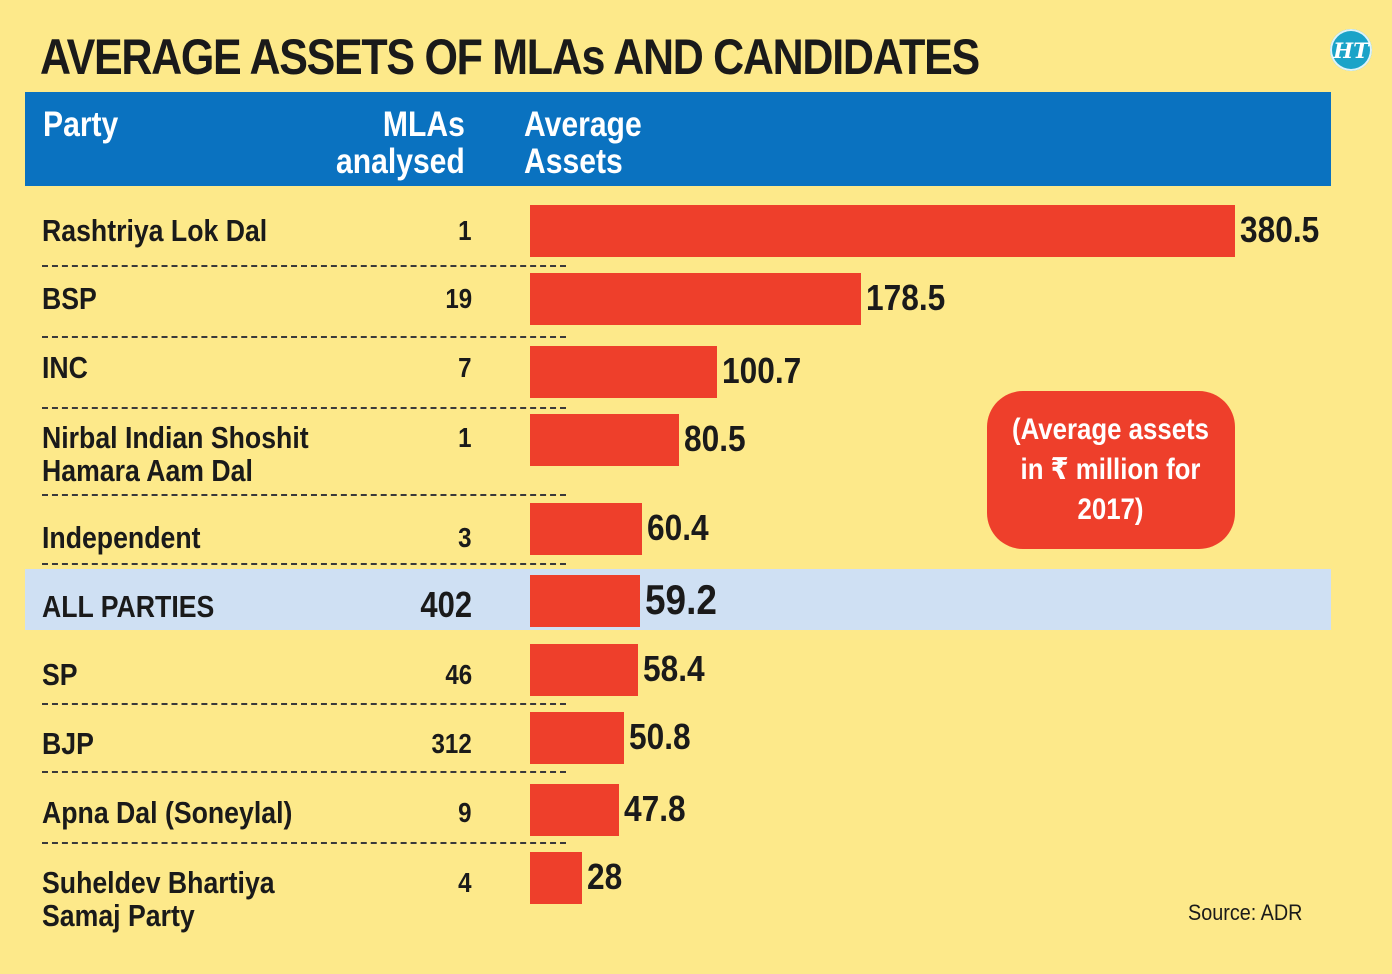  Describe the element at coordinates (906, 297) in the screenshot. I see `bar-value-label: 178.5` at that location.